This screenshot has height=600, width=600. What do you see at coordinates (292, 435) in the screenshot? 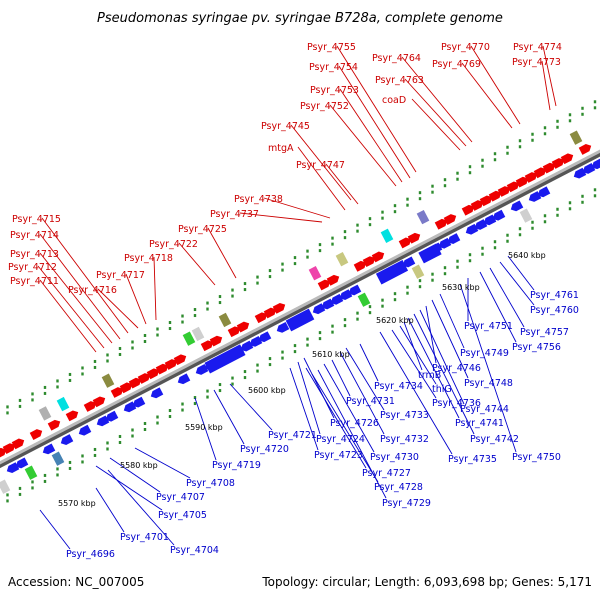
I see `gene-label-reverse: Psyr_4721` at bounding box center [292, 435].